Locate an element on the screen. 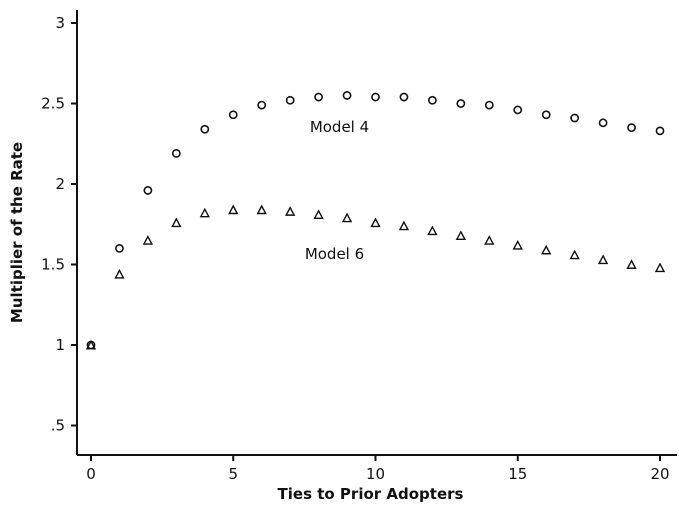 The image size is (679, 509). x-tick-label: 0 is located at coordinates (91, 474).